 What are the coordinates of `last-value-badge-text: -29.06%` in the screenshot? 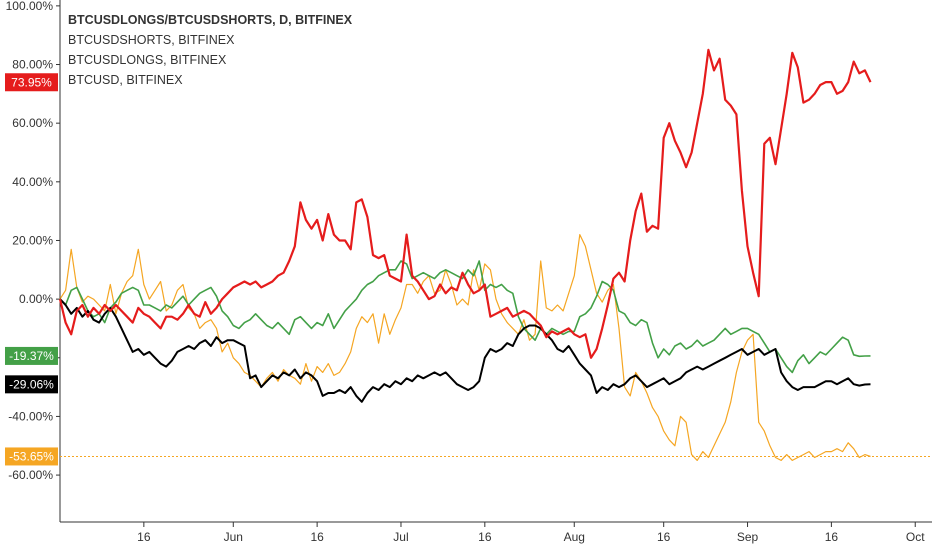 It's located at (31, 384).